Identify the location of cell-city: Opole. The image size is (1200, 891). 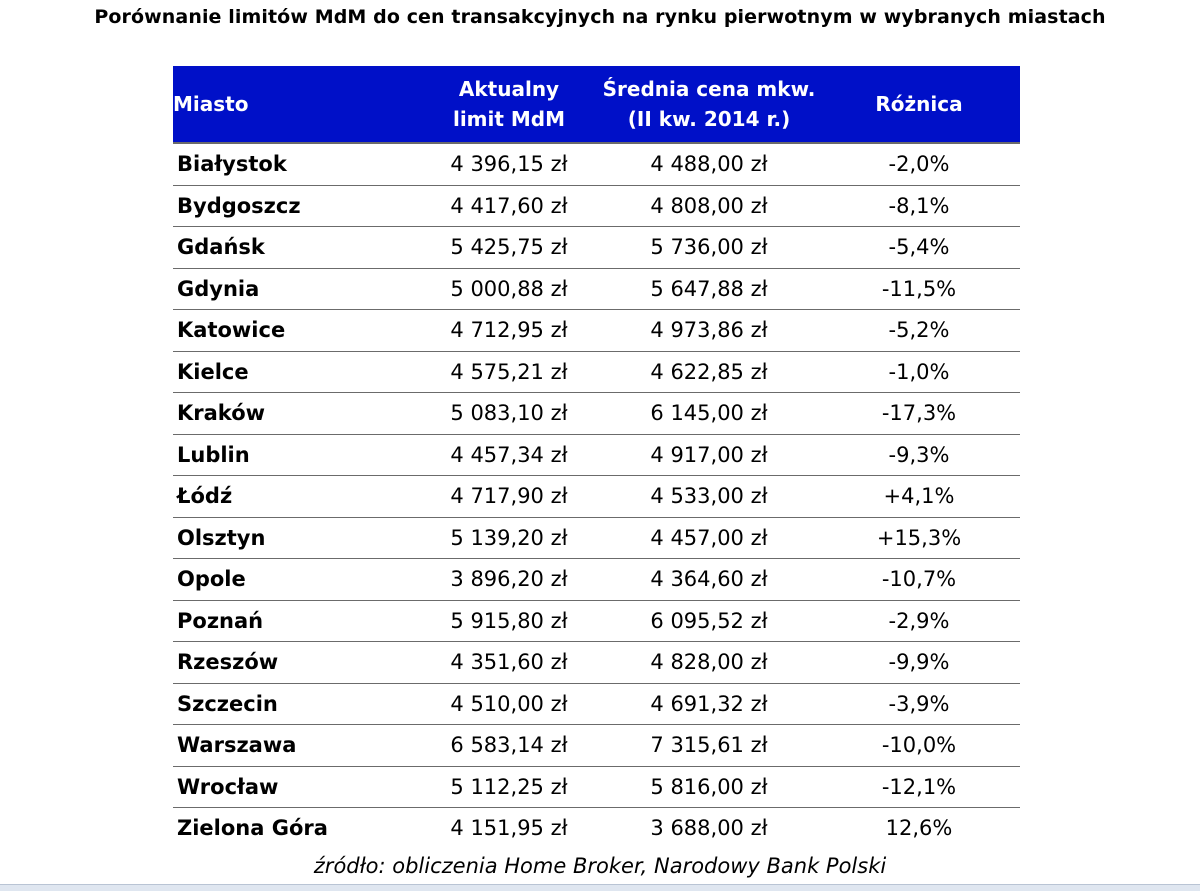
(295, 579).